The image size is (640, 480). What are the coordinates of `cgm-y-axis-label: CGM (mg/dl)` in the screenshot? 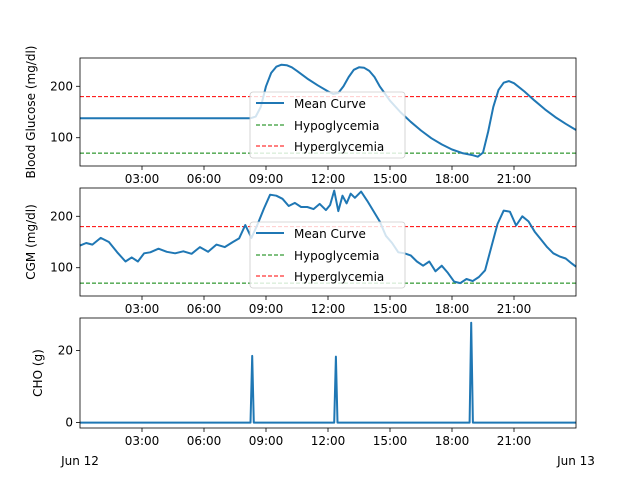 It's located at (31, 242).